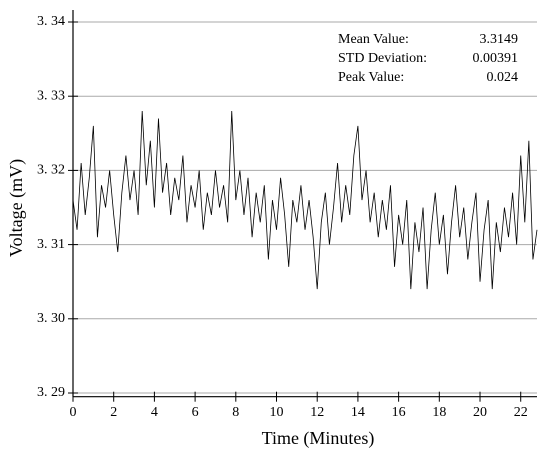  What do you see at coordinates (51, 170) in the screenshot?
I see `y-tick-label: 3. 32` at bounding box center [51, 170].